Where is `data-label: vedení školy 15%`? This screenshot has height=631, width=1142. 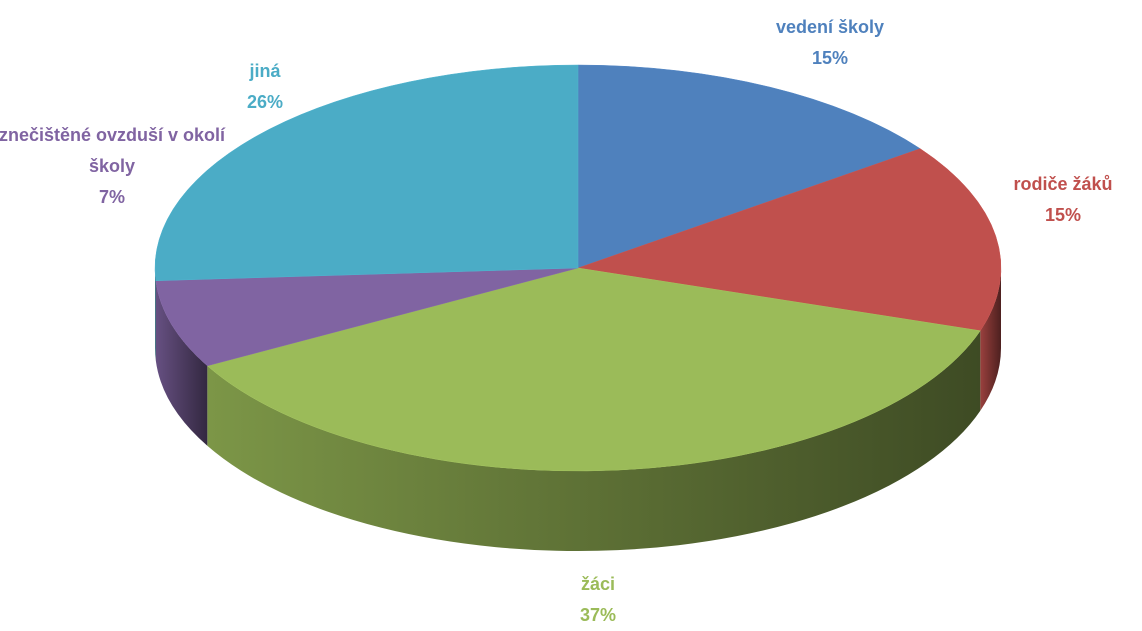 data-label: vedení školy 15% is located at coordinates (830, 43).